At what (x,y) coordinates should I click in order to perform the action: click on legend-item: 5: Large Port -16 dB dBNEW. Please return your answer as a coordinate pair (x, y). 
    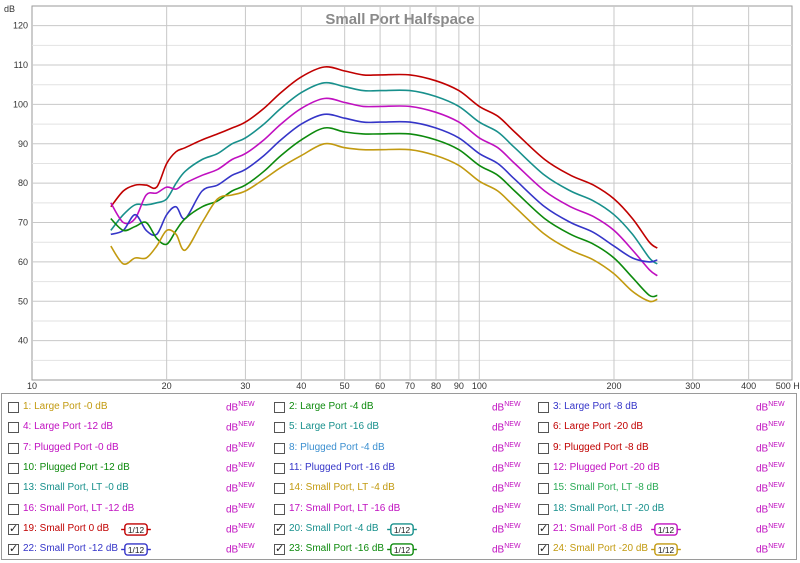
    Looking at the image, I should click on (401, 428).